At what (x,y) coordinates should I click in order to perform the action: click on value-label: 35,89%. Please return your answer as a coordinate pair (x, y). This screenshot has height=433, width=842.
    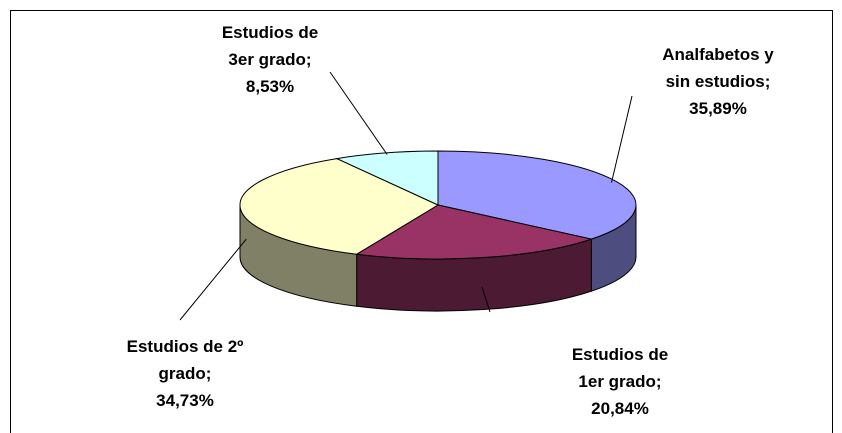
    Looking at the image, I should click on (718, 108).